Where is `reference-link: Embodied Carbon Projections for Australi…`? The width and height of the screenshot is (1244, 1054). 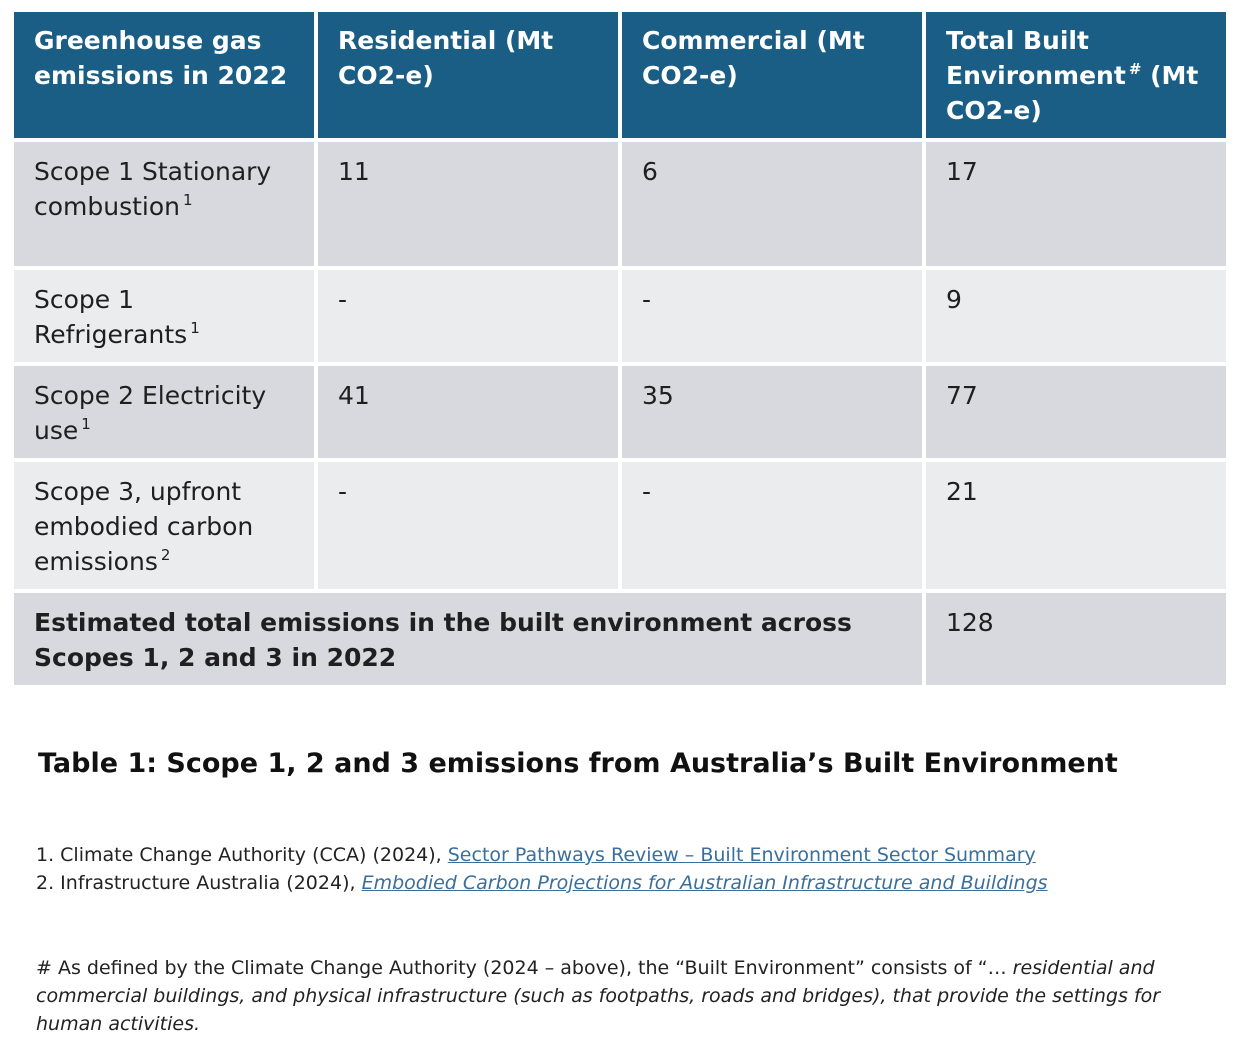
reference-link: Embodied Carbon Projections for Australi… is located at coordinates (704, 883).